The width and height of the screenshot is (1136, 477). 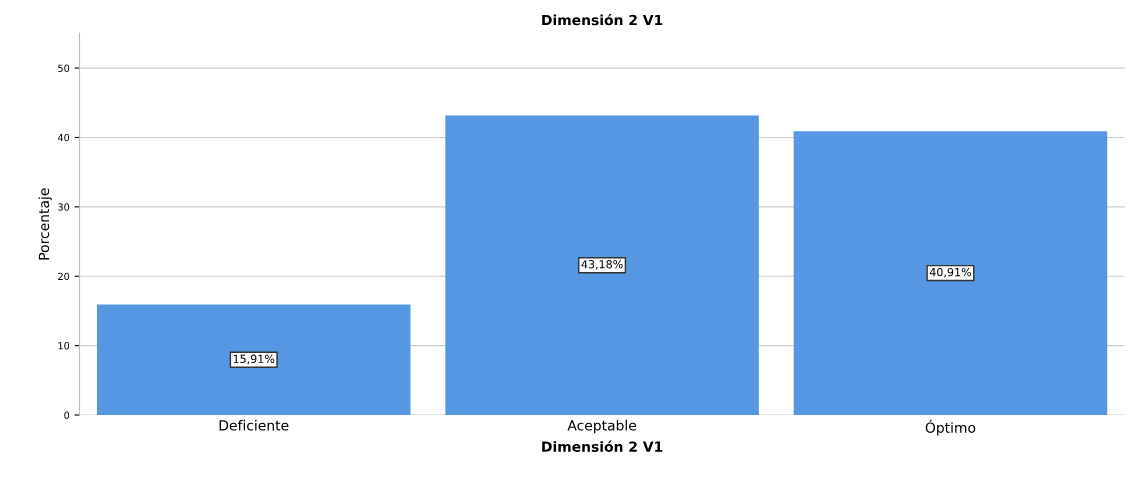 I want to click on y-tick-label: 20, so click(x=64, y=276).